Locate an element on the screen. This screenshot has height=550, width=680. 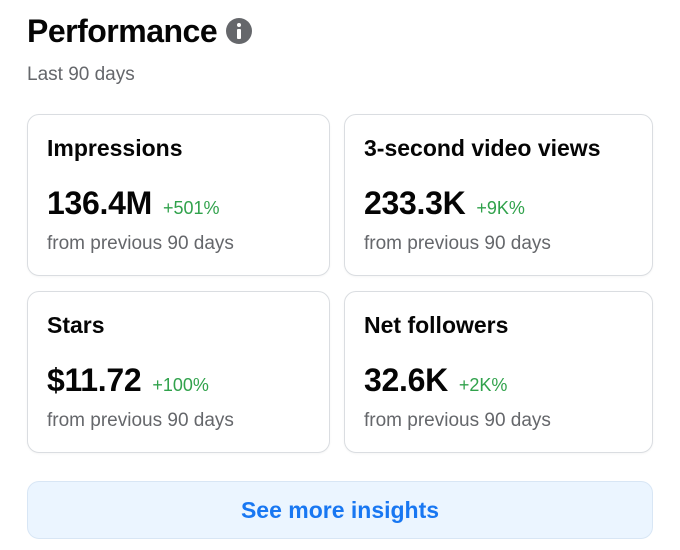
metric-label: 3-second video views is located at coordinates (482, 148).